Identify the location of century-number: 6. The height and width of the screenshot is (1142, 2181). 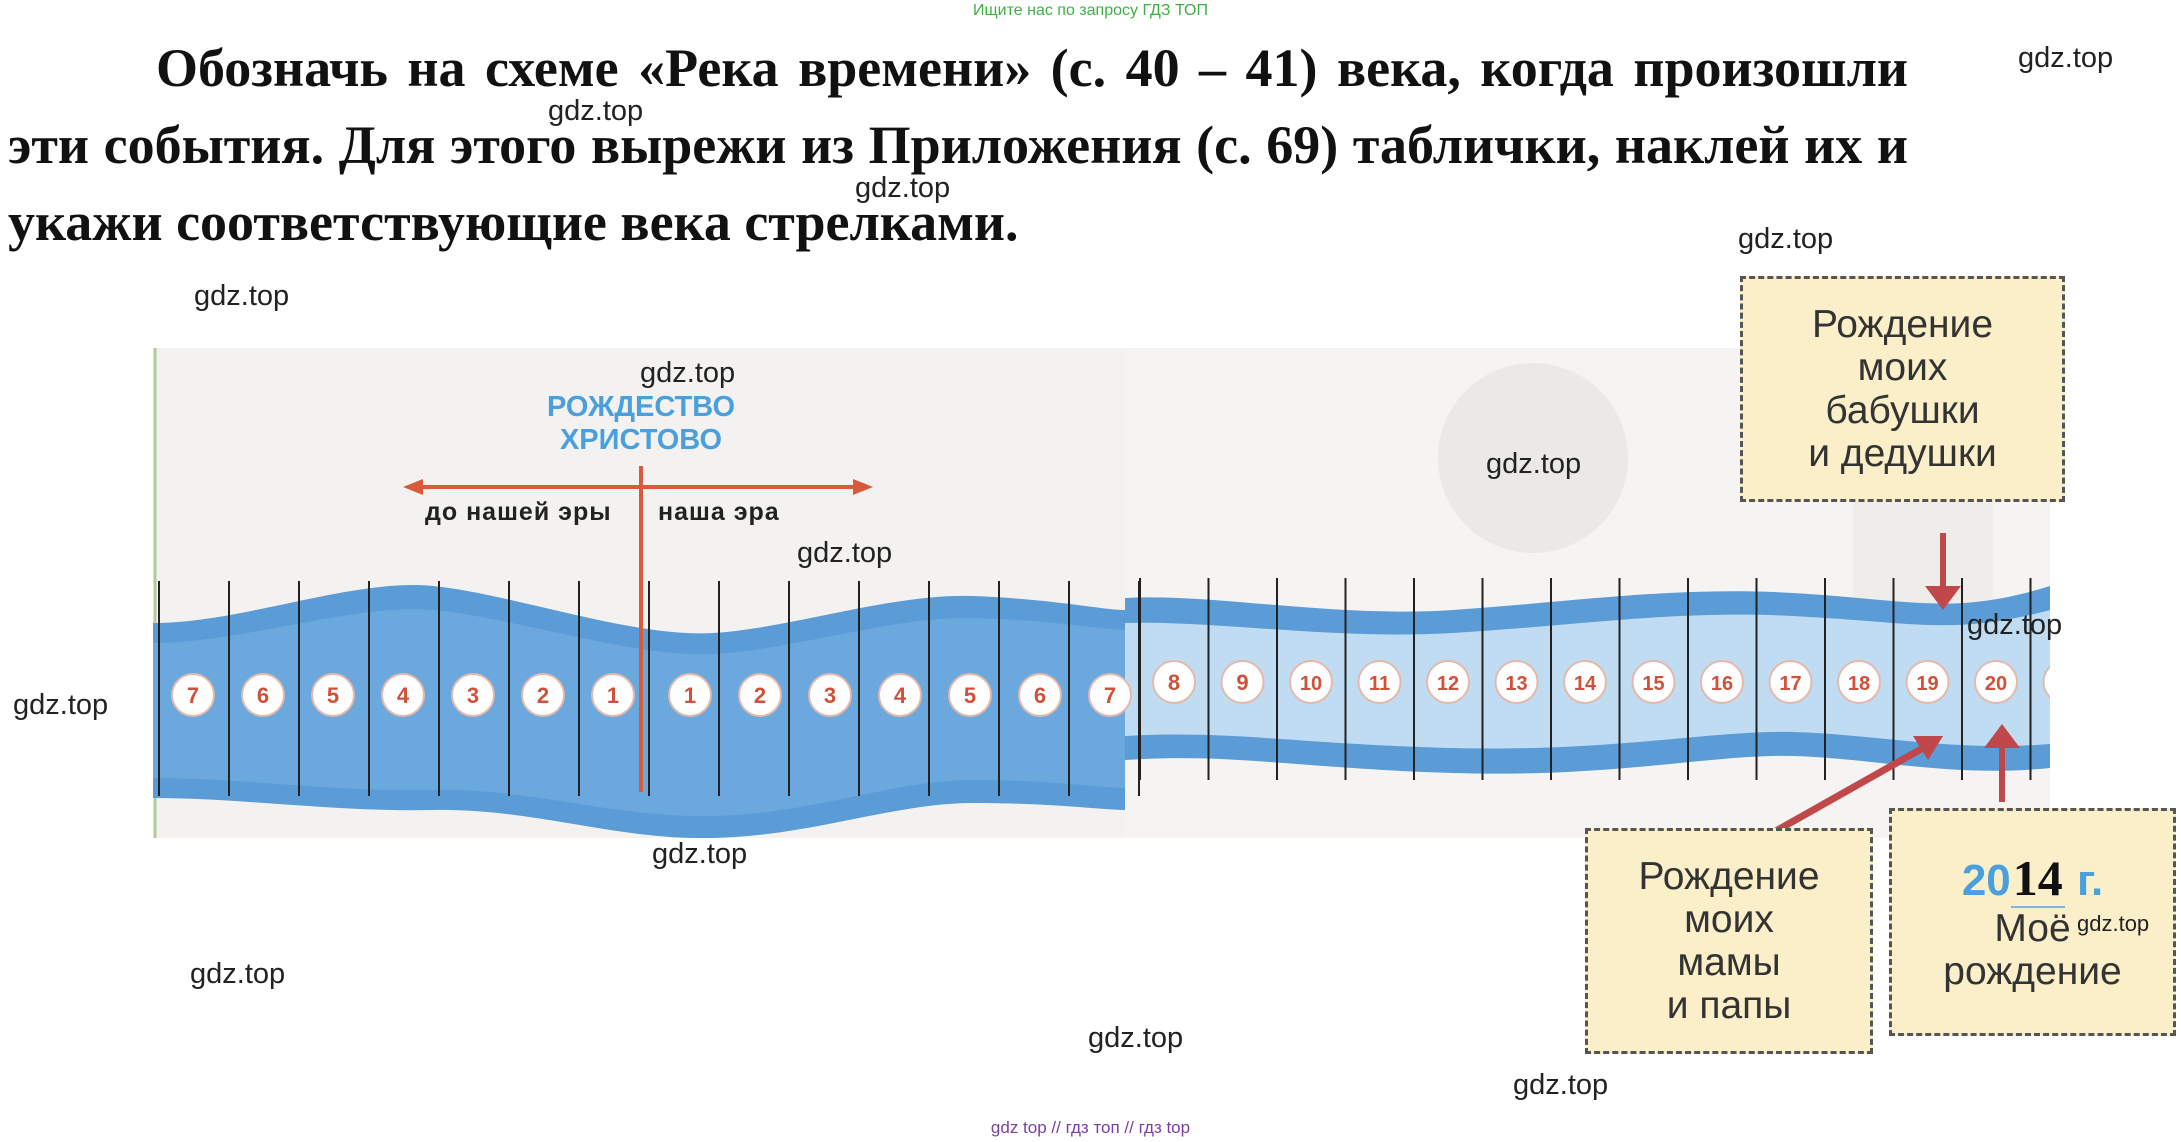
(263, 695).